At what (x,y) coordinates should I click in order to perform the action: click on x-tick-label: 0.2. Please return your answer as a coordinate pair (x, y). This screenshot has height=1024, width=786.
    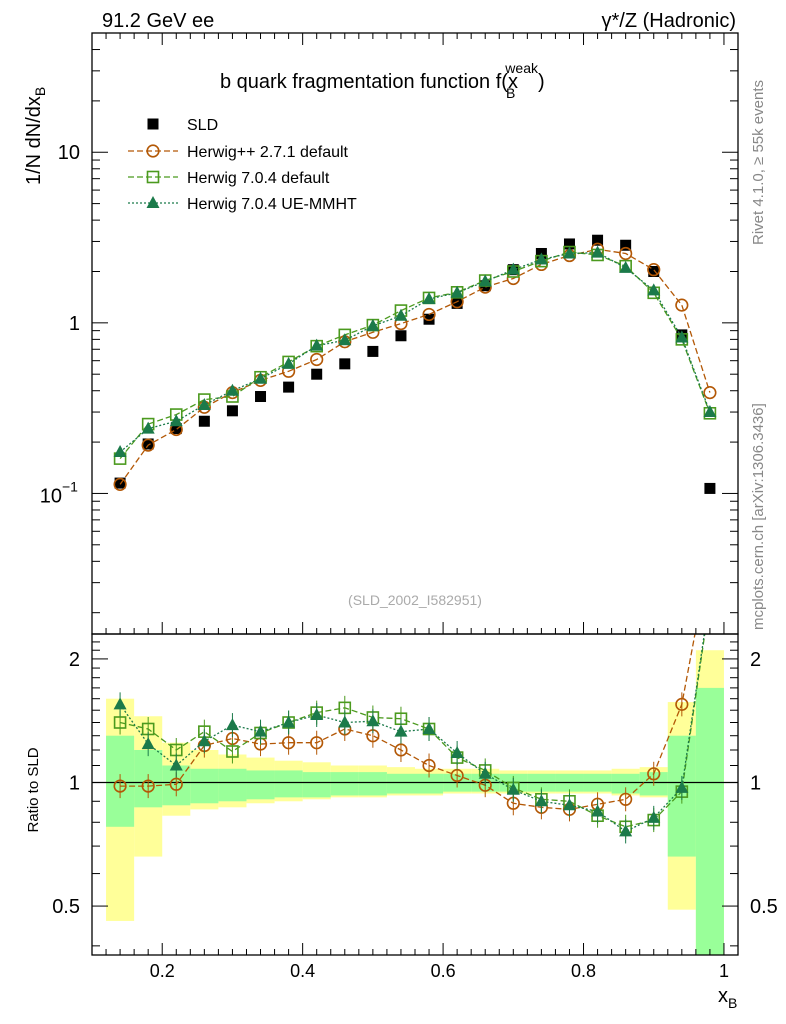
    Looking at the image, I should click on (162, 971).